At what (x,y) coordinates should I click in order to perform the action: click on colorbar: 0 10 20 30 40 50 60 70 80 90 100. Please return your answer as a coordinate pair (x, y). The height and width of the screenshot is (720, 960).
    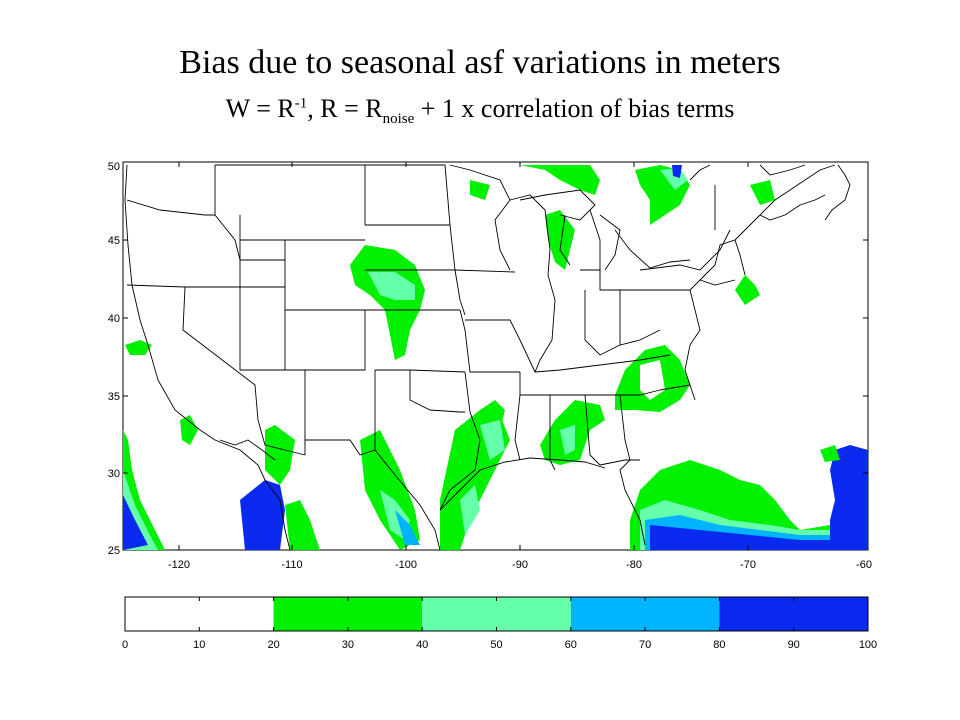
    Looking at the image, I should click on (499, 623).